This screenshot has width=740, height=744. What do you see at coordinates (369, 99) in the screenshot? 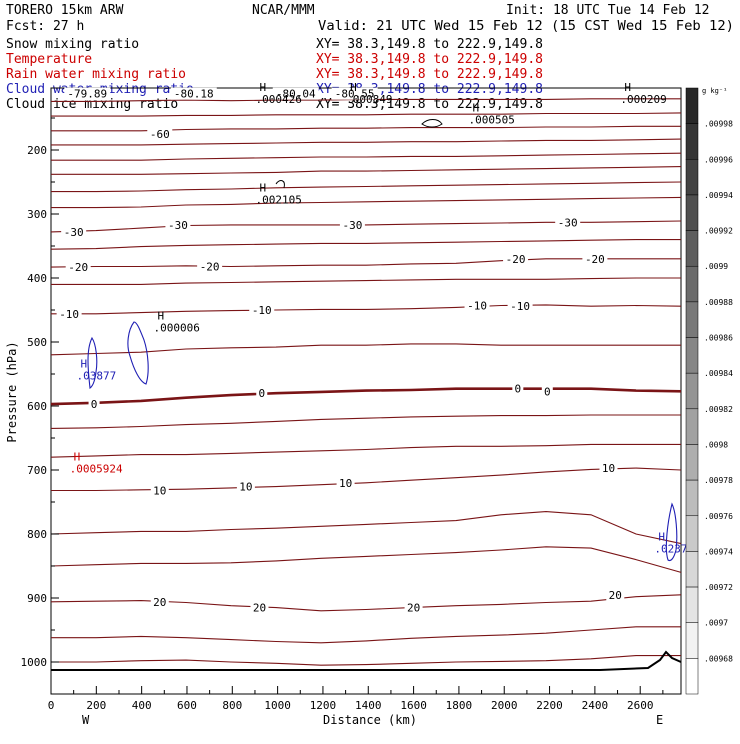
I see `maximum-value: .000849` at bounding box center [369, 99].